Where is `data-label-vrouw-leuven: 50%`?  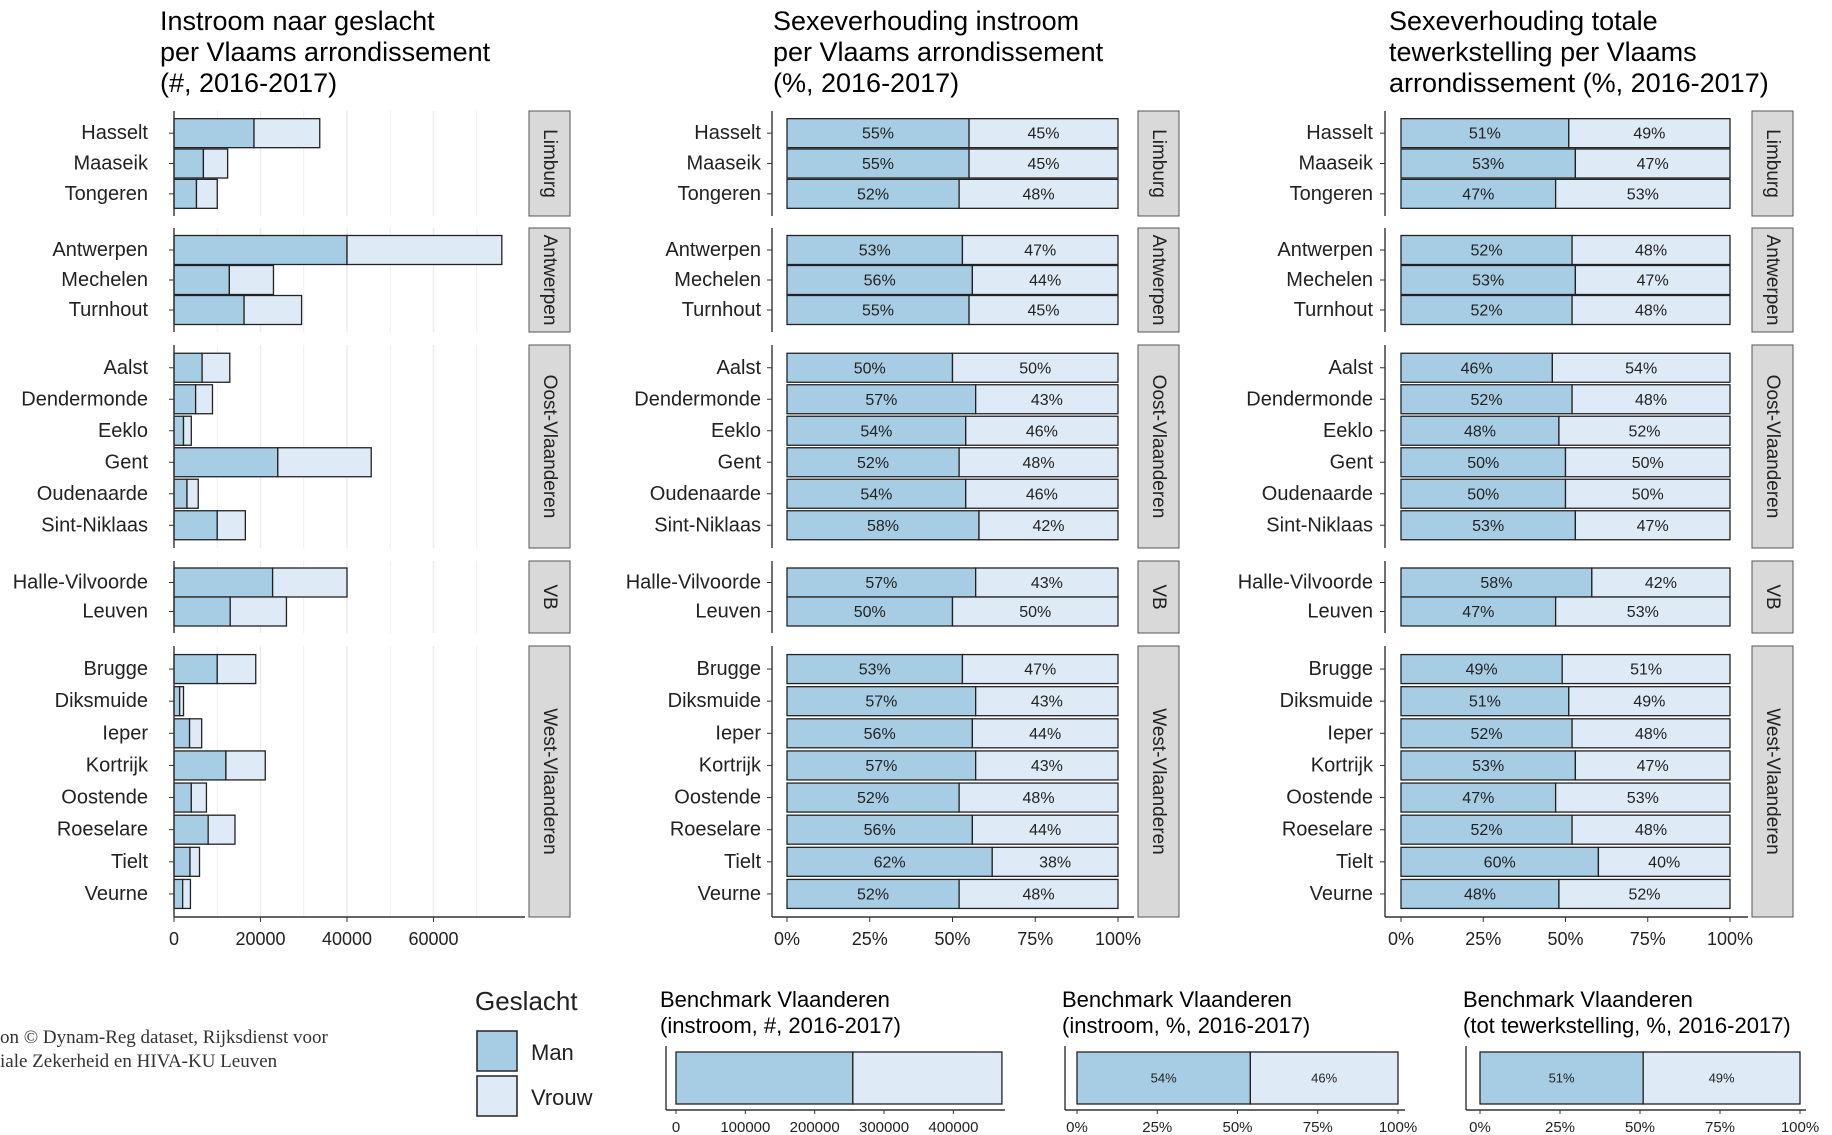 data-label-vrouw-leuven: 50% is located at coordinates (1035, 612).